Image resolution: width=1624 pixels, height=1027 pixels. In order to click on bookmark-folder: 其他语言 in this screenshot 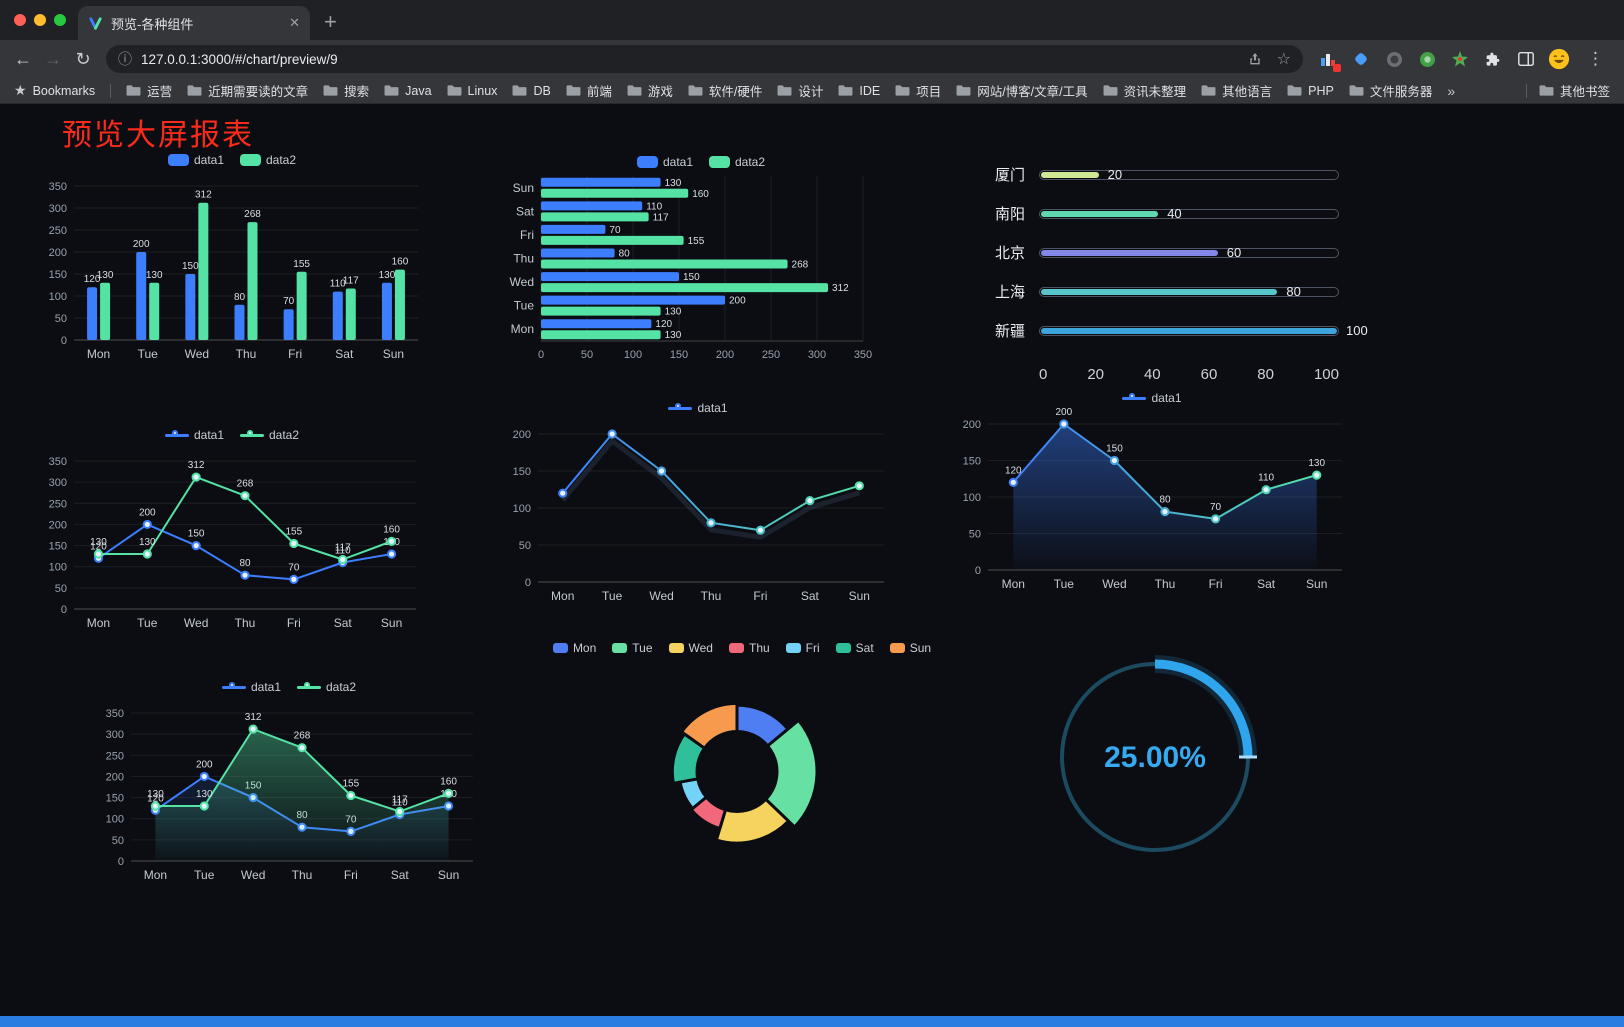, I will do `click(1236, 90)`.